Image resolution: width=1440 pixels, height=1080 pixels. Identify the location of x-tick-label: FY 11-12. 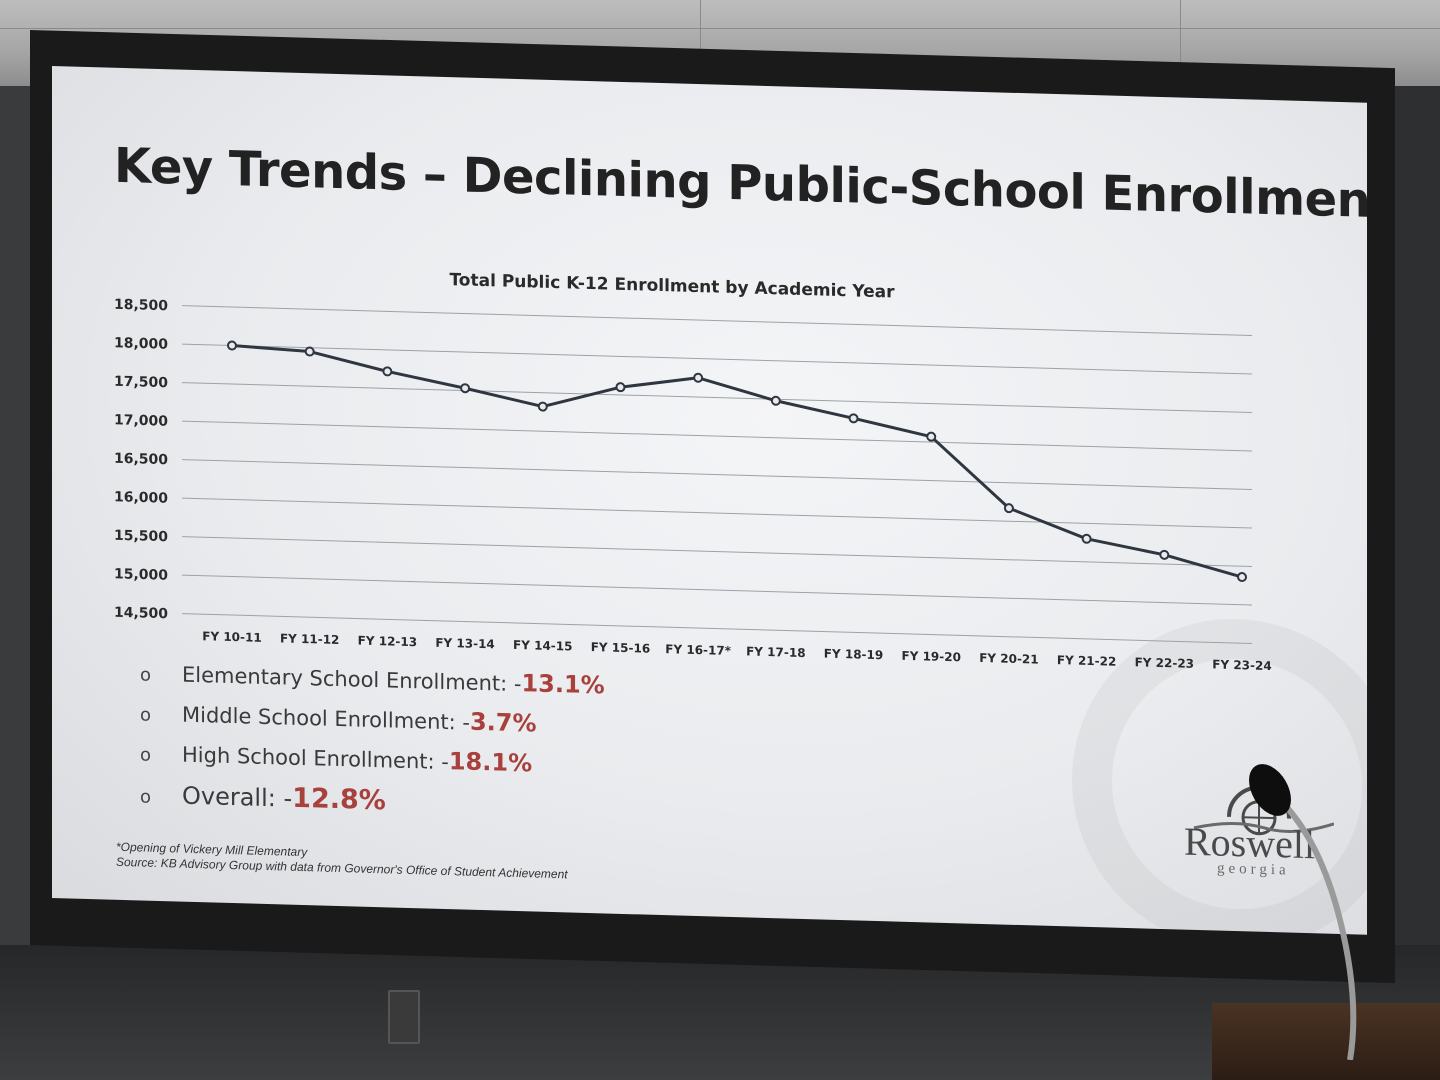
(309, 639).